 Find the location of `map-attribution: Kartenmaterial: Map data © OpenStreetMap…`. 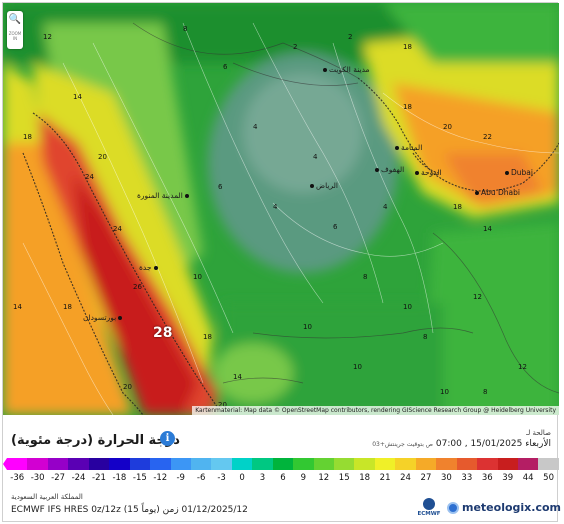

map-attribution: Kartenmaterial: Map data © OpenStreetMap… is located at coordinates (375, 410).